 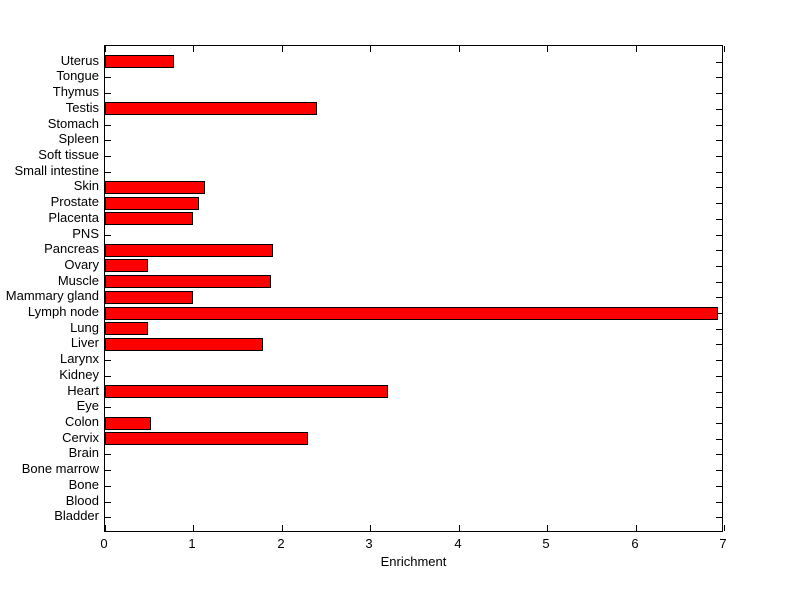 What do you see at coordinates (79, 359) in the screenshot?
I see `y-tick-label: Larynx` at bounding box center [79, 359].